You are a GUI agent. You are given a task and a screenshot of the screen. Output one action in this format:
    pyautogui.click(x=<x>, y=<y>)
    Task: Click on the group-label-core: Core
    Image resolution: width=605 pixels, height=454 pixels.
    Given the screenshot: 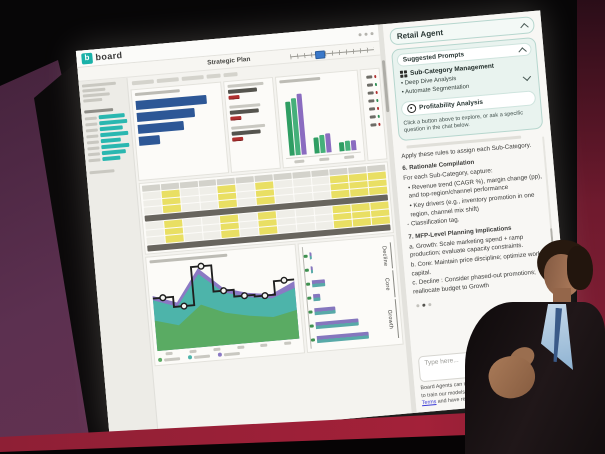 What is the action you would take?
    pyautogui.click(x=387, y=284)
    